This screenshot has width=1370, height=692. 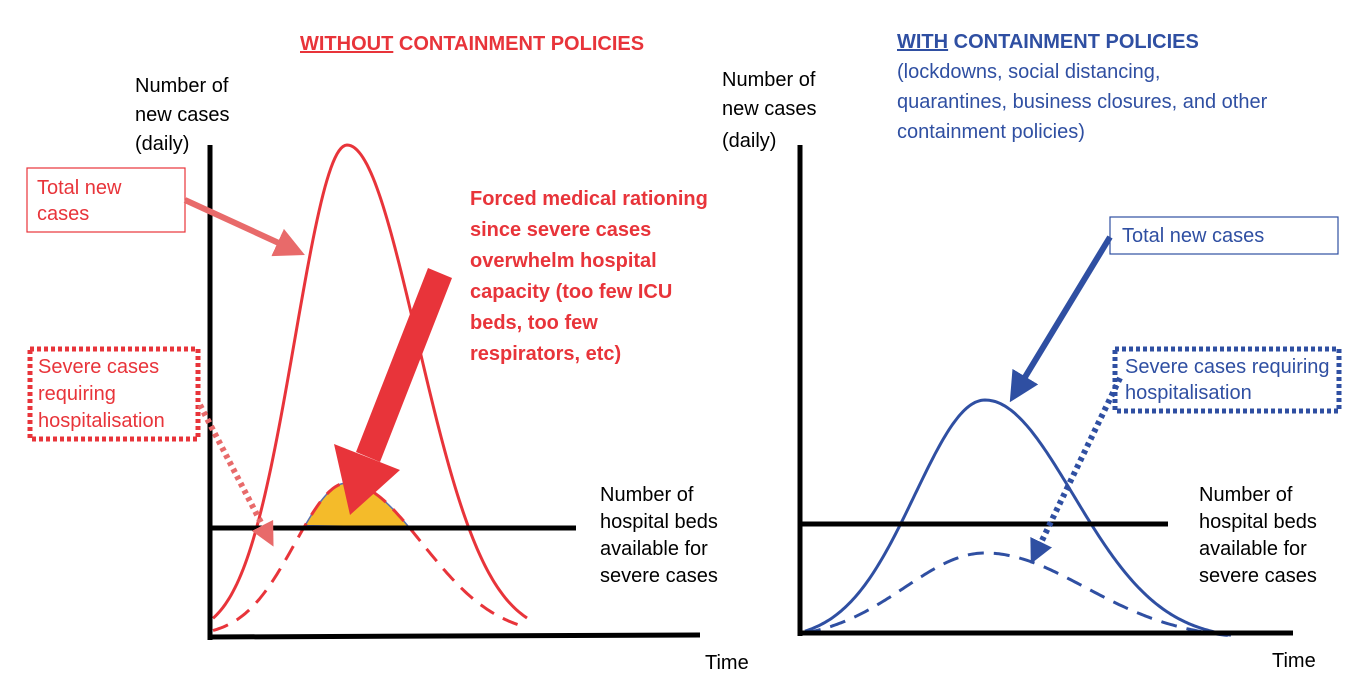 I want to click on rationing-label: respirators, etc), so click(x=545, y=354).